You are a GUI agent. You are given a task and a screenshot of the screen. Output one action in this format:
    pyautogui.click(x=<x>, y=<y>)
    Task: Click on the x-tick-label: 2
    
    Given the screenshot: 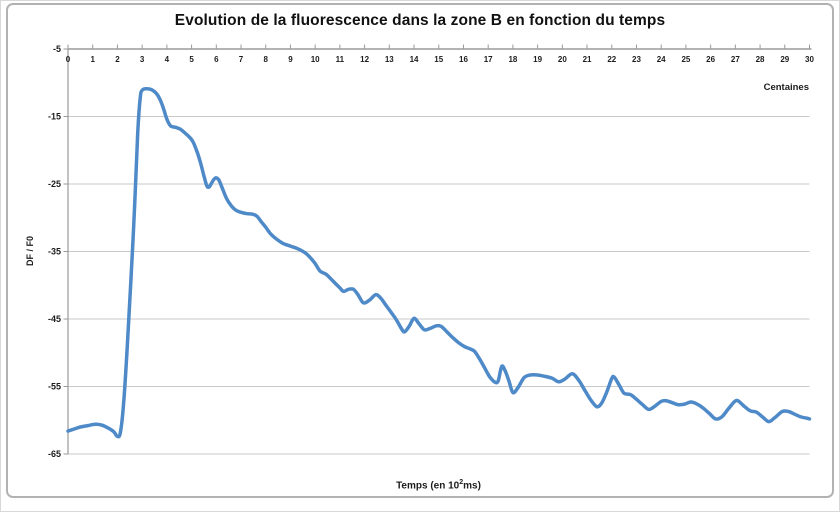 What is the action you would take?
    pyautogui.click(x=117, y=59)
    